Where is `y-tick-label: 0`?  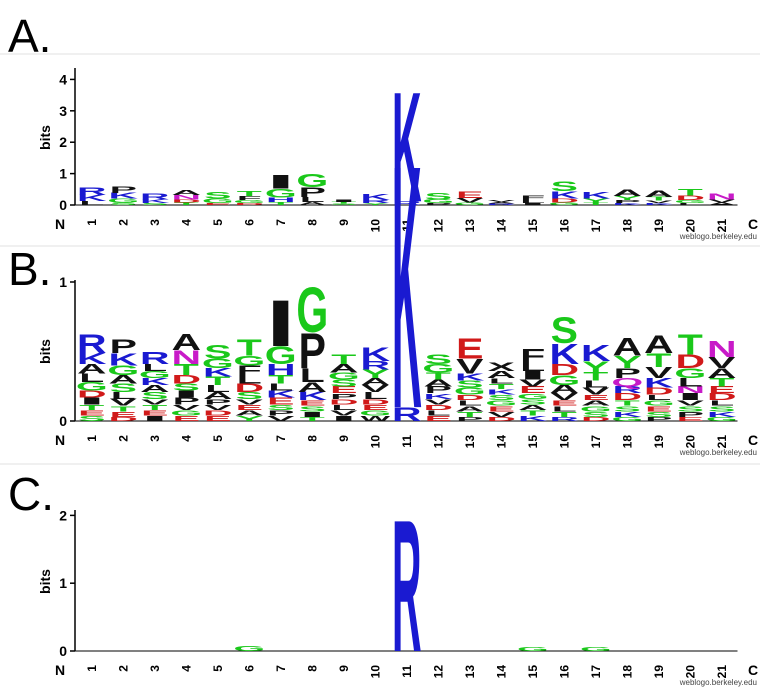 y-tick-label: 0 is located at coordinates (63, 205).